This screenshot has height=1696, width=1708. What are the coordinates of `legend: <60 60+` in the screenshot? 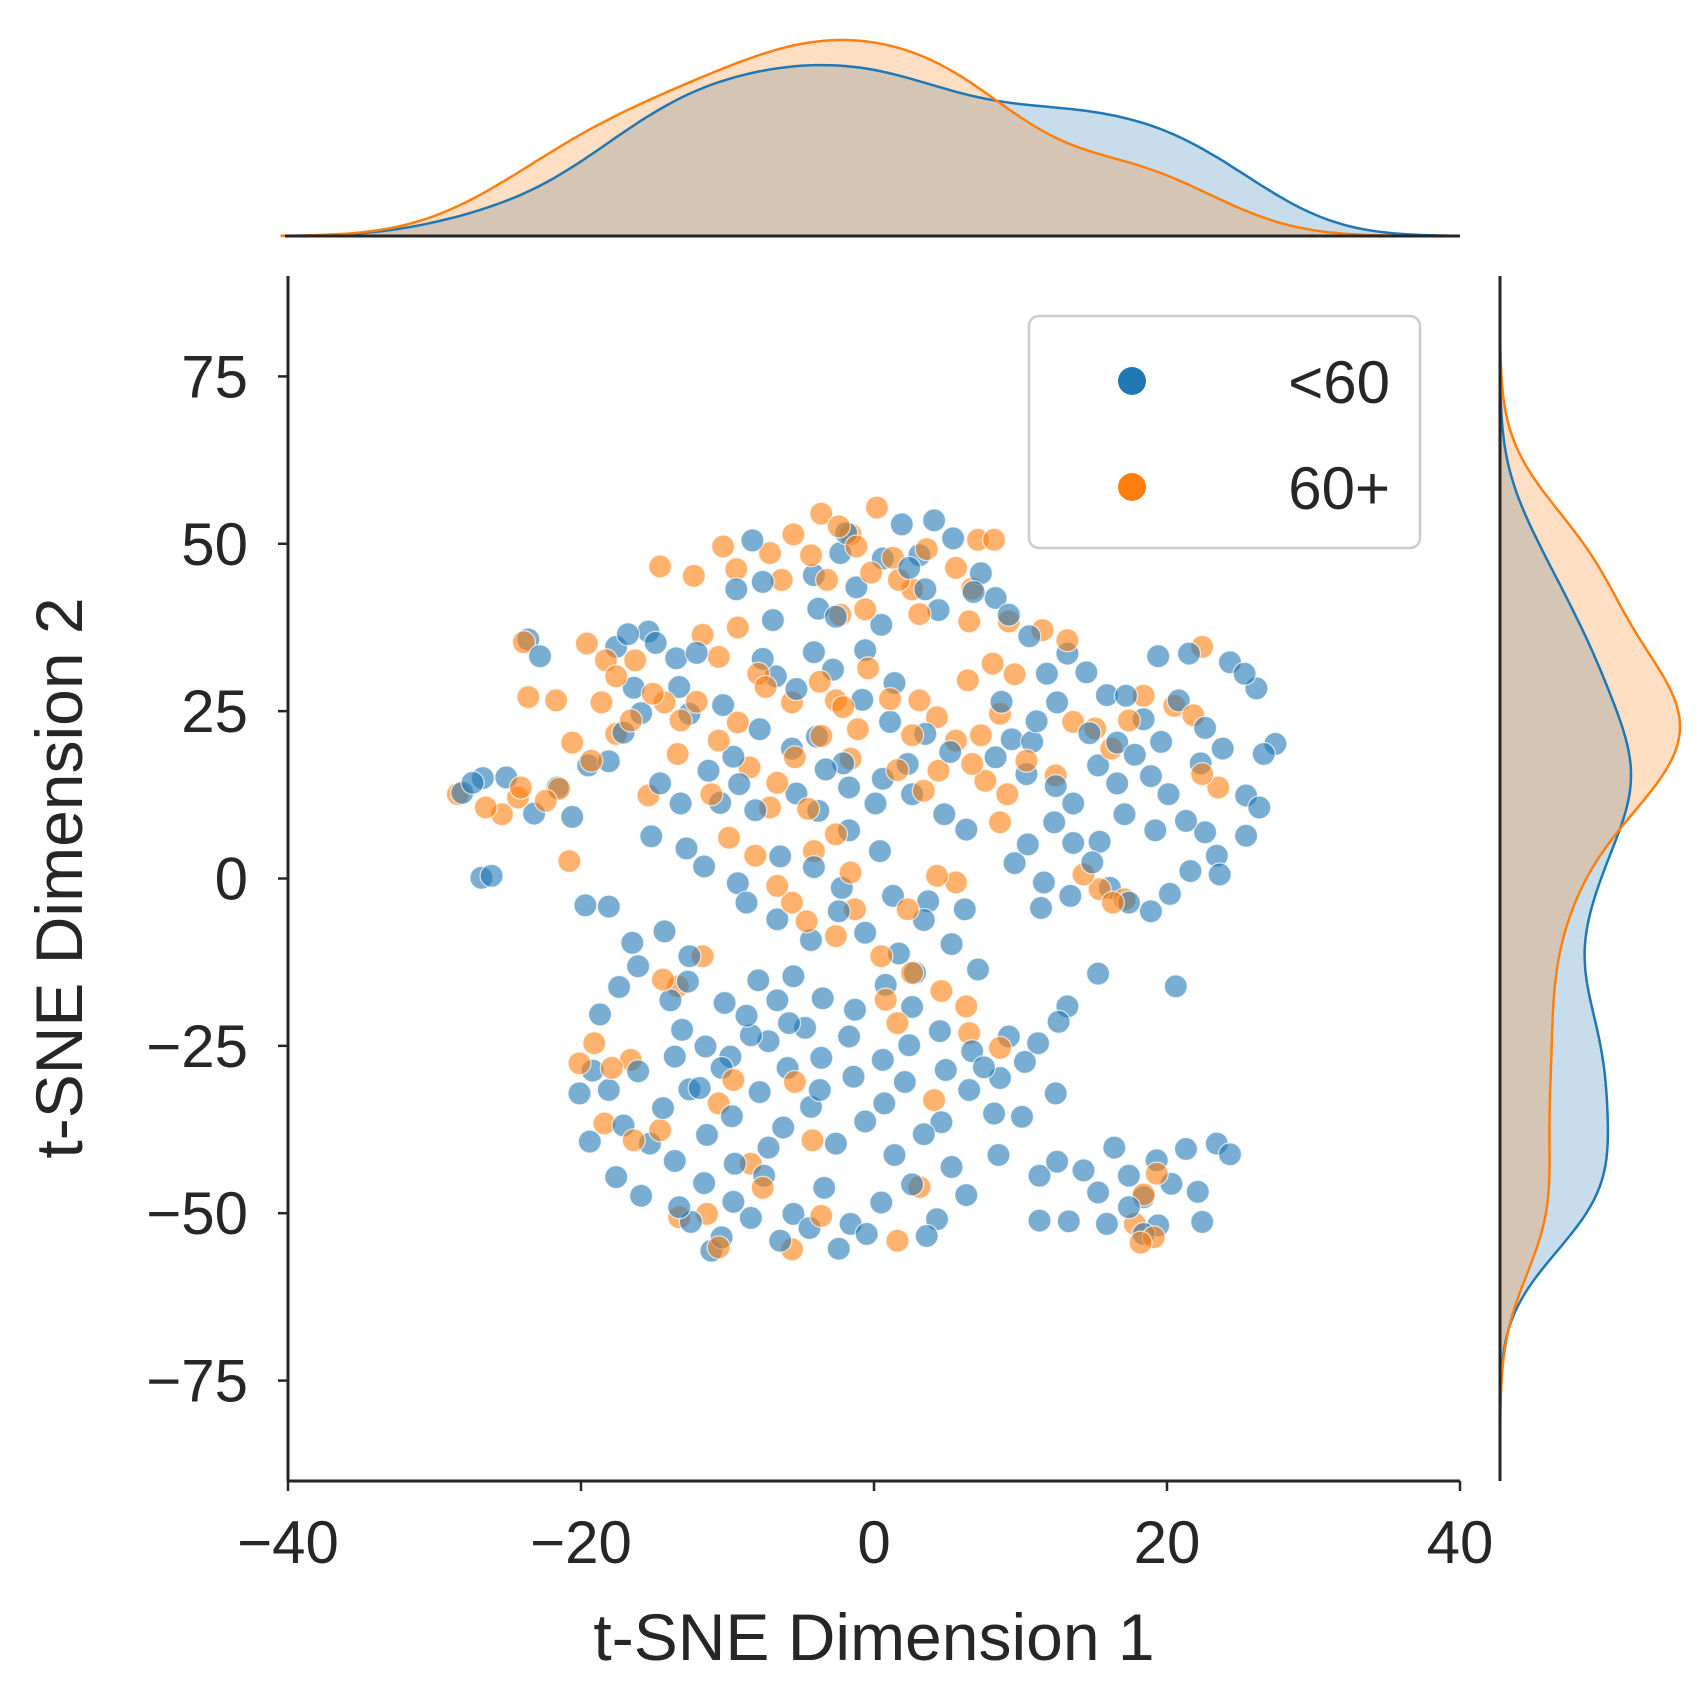 It's located at (1224, 432).